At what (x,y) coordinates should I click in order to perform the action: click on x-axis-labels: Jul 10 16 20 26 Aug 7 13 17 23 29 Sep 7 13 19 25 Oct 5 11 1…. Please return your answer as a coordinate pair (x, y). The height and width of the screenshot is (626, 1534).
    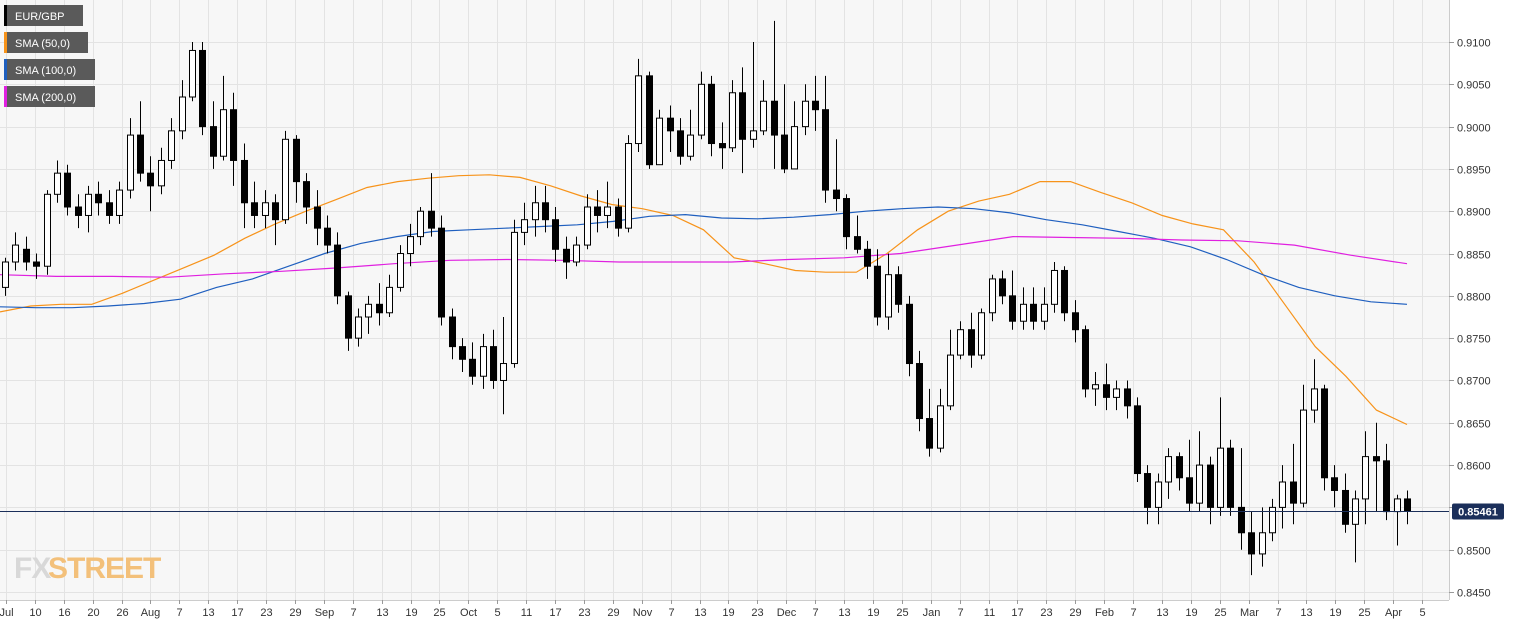
    Looking at the image, I should click on (713, 609).